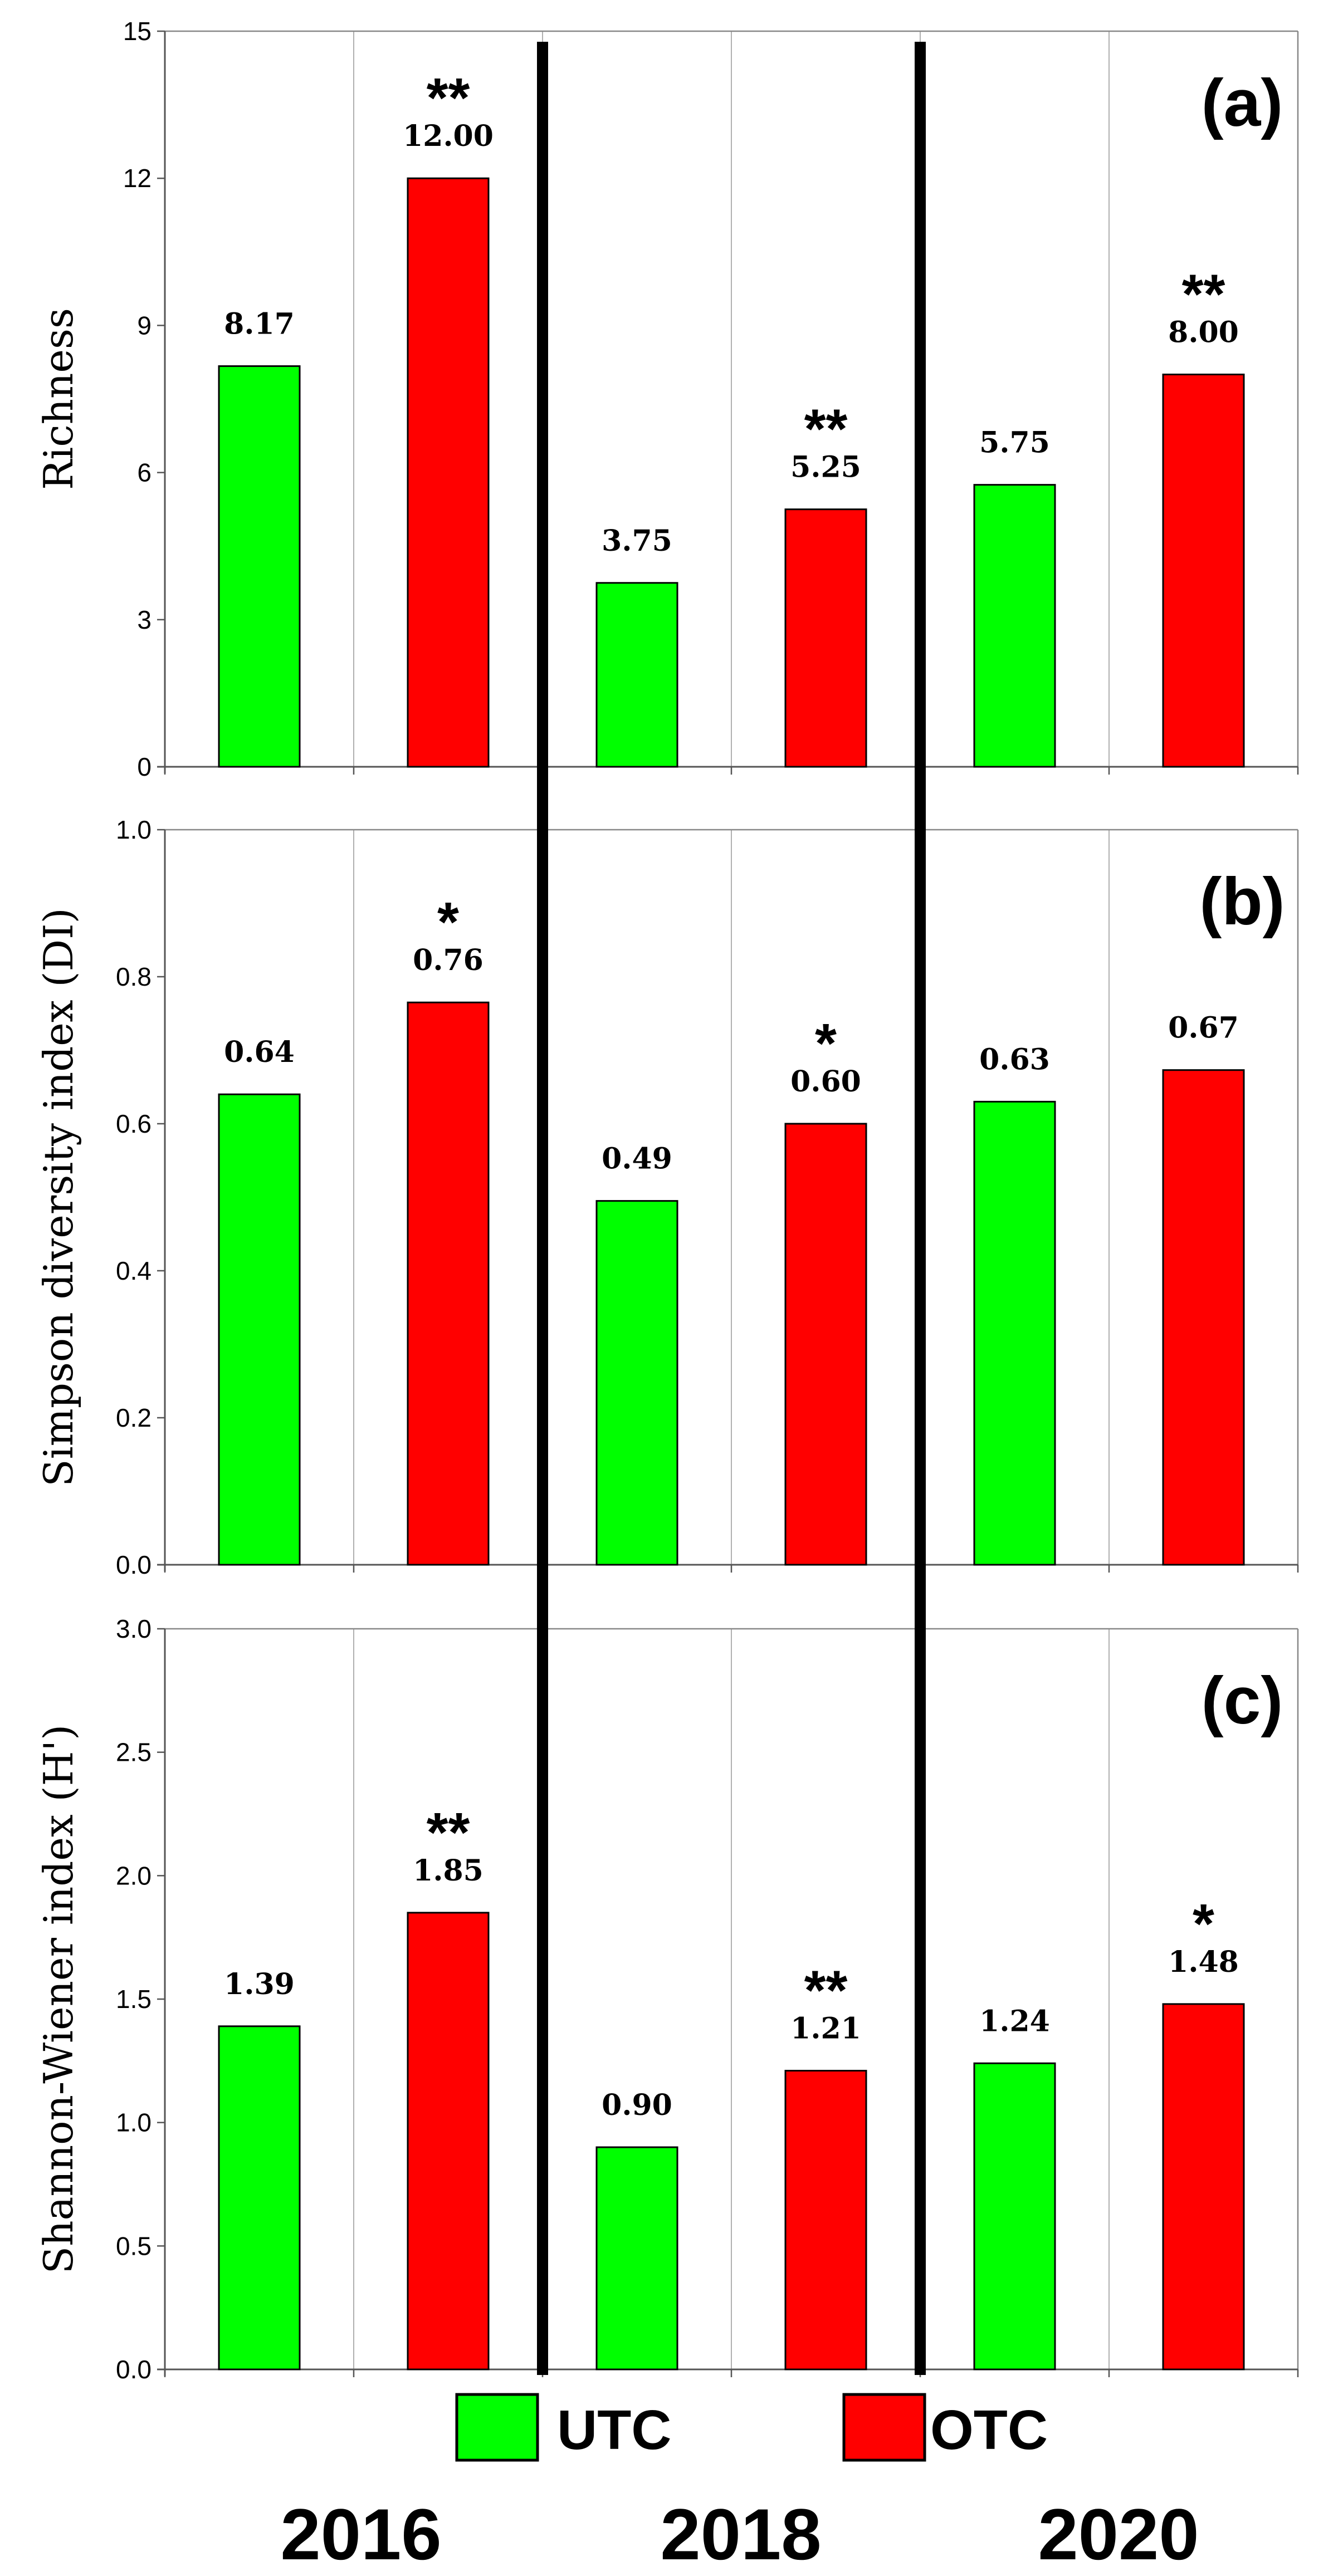 This screenshot has height=2576, width=1343. I want to click on panel-label: (c), so click(1242, 1700).